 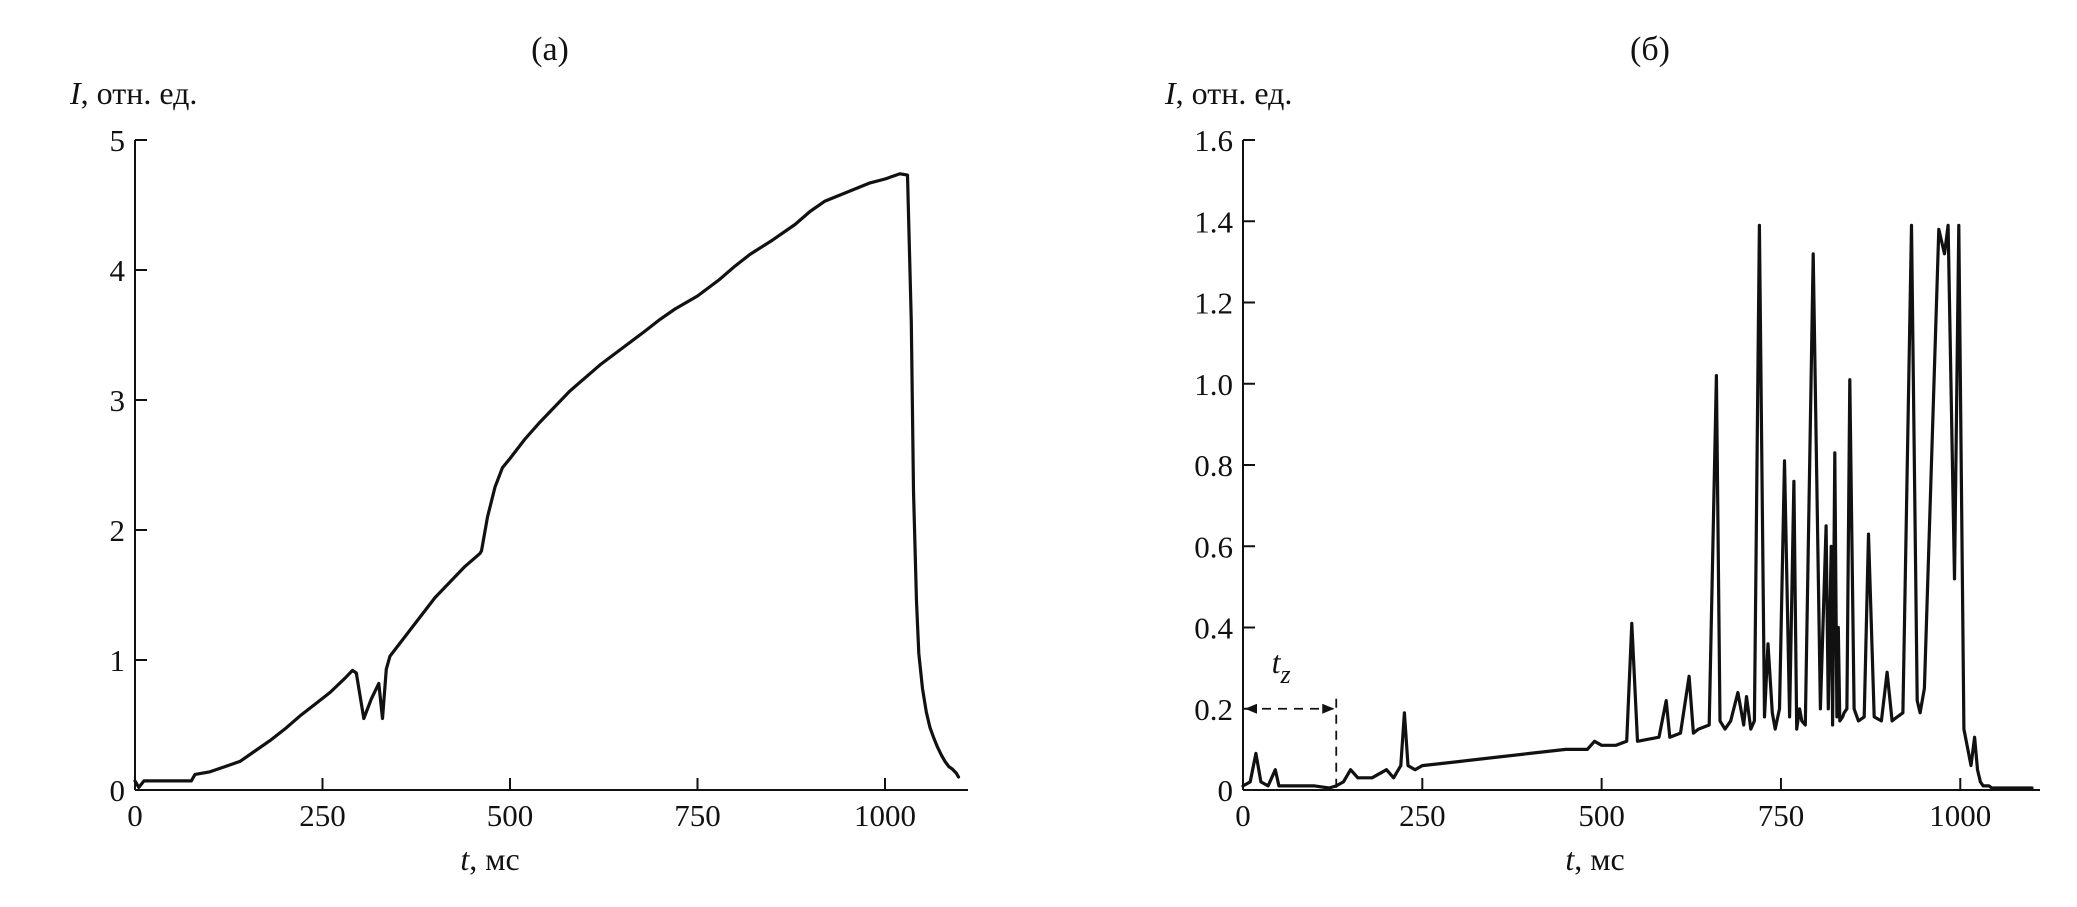 I want to click on panel-b-x-axis-var: t, so click(x=1570, y=859).